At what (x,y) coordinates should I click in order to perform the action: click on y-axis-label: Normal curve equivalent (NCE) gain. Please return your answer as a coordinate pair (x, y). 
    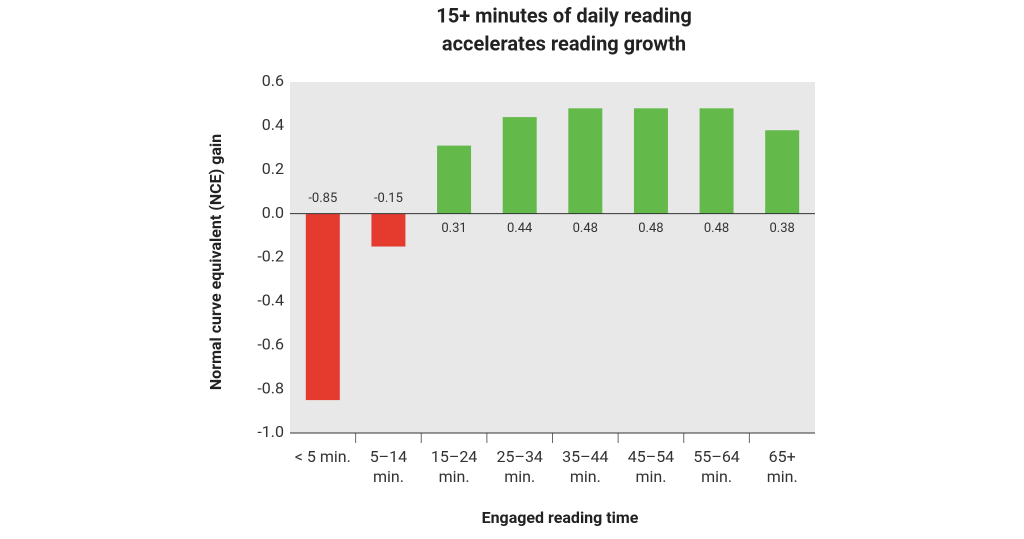
    Looking at the image, I should click on (215, 262).